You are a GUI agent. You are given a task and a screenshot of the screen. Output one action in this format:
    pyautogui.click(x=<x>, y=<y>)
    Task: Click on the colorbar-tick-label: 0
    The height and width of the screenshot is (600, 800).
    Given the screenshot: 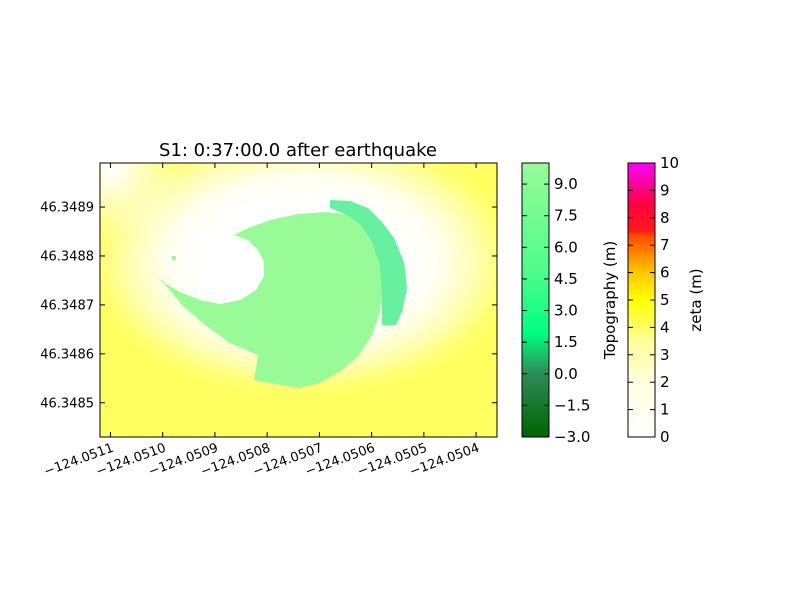 What is the action you would take?
    pyautogui.click(x=665, y=437)
    